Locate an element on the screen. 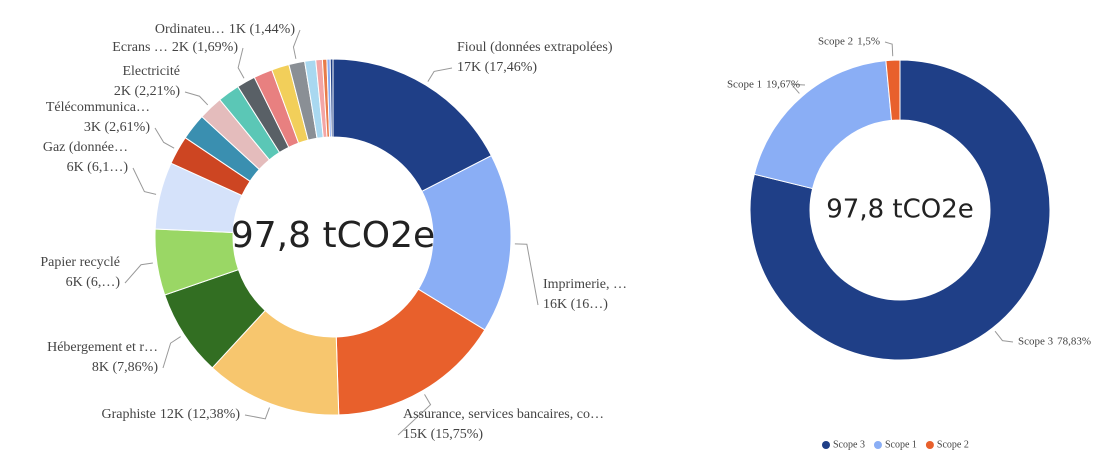 This screenshot has width=1107, height=472. slice-value-label: 78,83% is located at coordinates (1074, 342).